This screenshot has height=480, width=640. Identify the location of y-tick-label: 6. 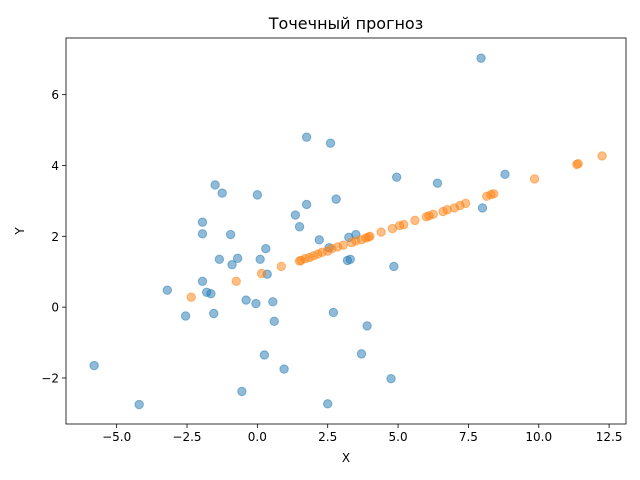
(55, 95).